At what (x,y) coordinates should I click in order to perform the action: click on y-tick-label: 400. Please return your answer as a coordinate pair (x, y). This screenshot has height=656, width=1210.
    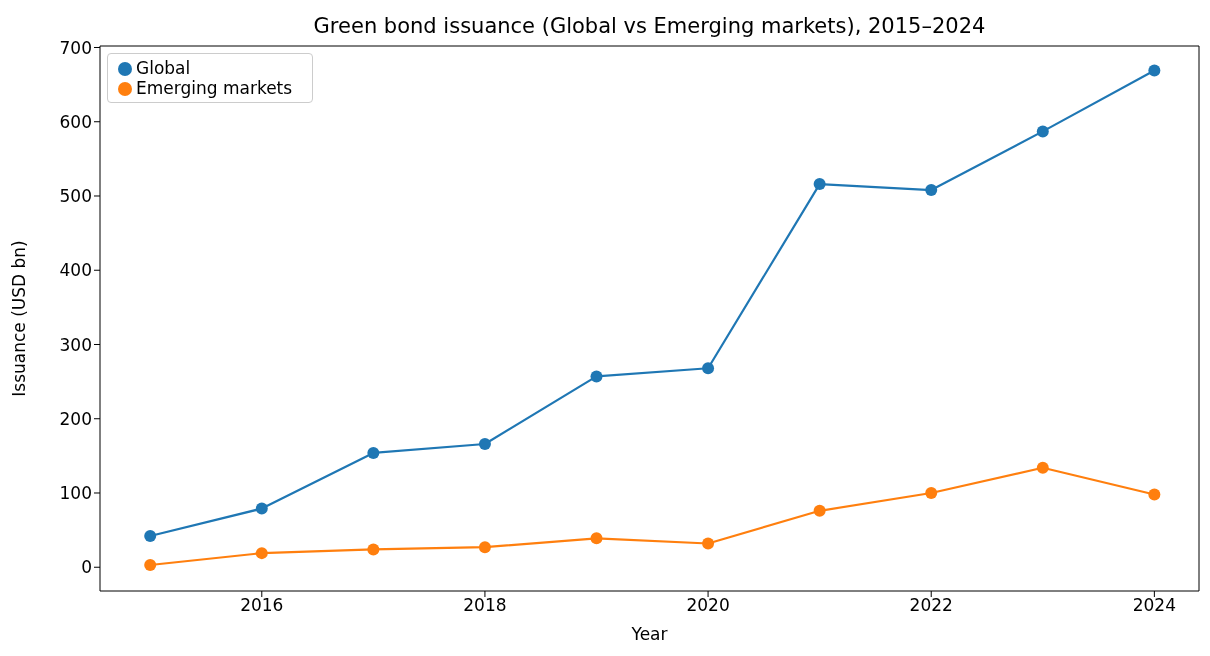
    Looking at the image, I should click on (75, 270).